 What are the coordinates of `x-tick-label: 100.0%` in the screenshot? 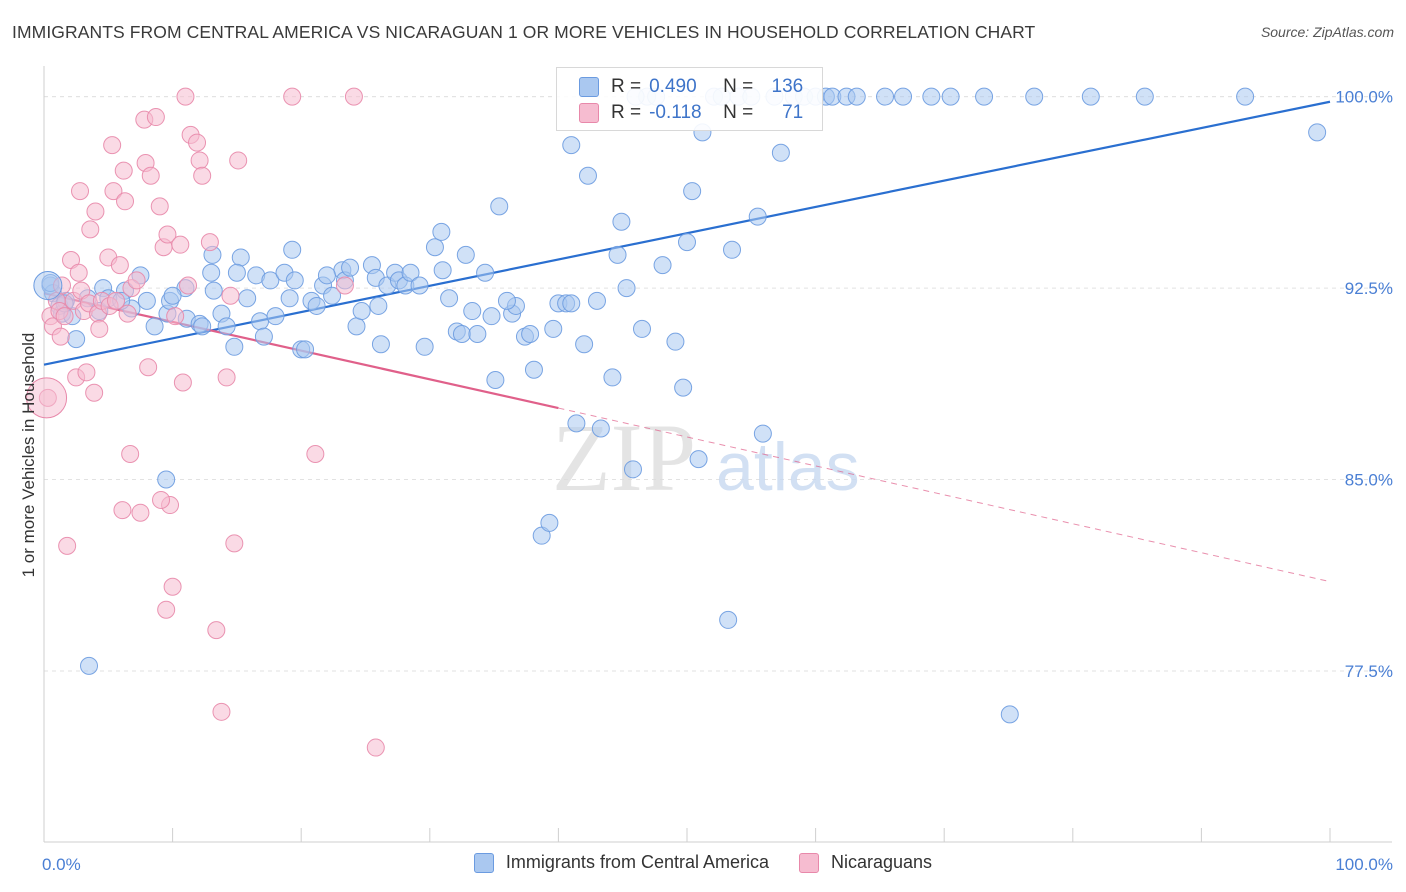 It's located at (1364, 864).